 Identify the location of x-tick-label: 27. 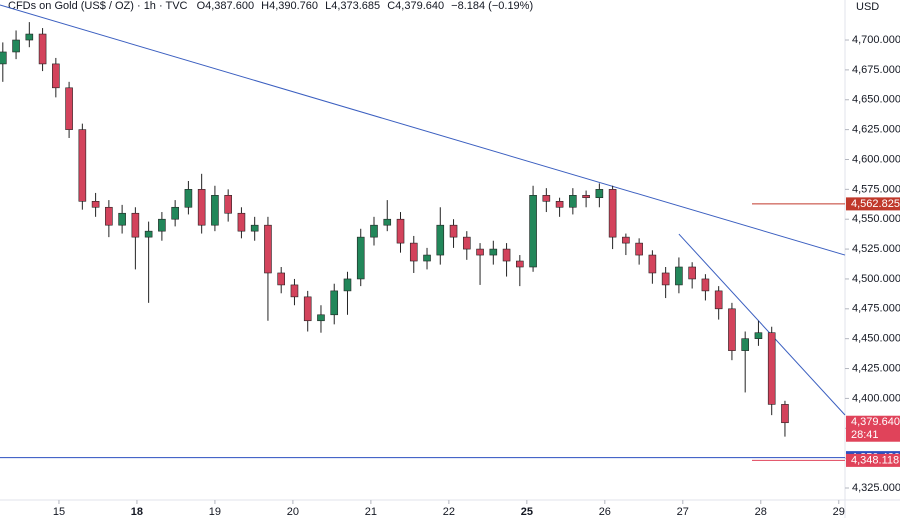
(683, 512).